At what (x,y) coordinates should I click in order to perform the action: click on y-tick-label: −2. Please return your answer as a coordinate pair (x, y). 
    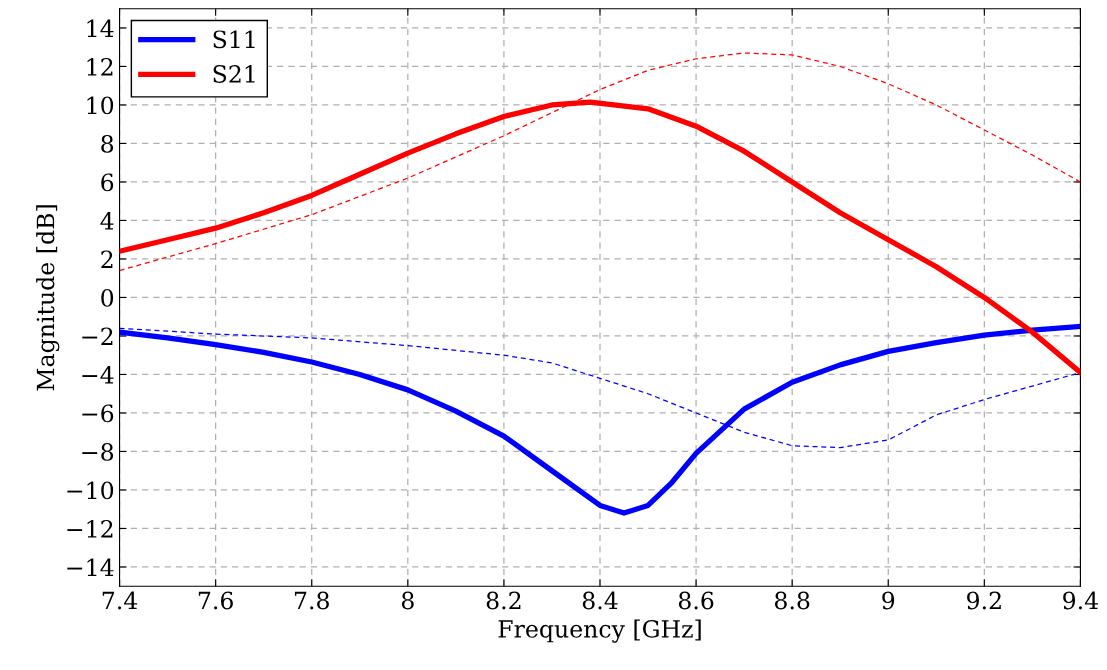
    Looking at the image, I should click on (97, 336).